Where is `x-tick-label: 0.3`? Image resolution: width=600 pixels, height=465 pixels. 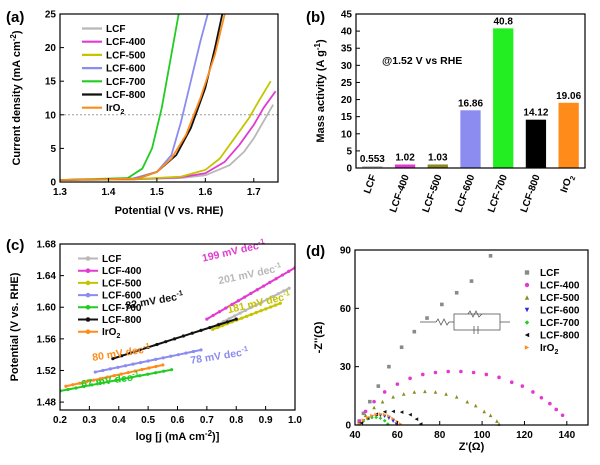 x-tick-label: 0.3 is located at coordinates (89, 420).